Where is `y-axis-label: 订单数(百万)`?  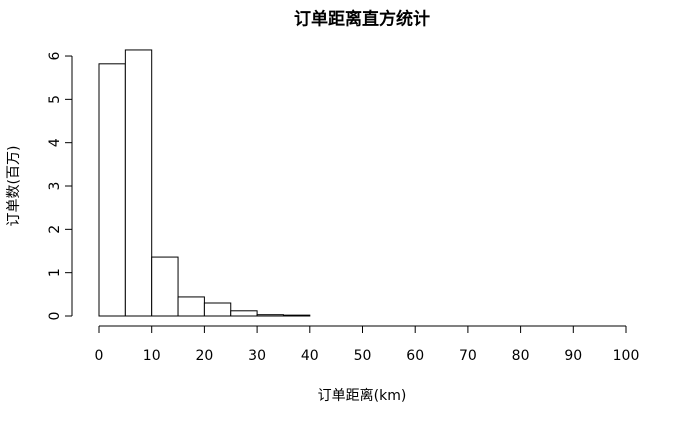 y-axis-label: 订单数(百万) is located at coordinates (14, 186).